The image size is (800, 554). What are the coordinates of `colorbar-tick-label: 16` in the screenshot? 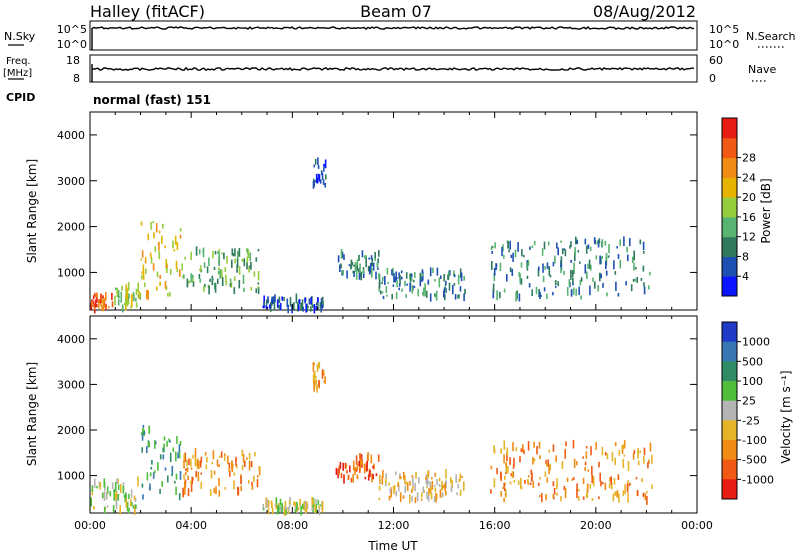 It's located at (749, 217).